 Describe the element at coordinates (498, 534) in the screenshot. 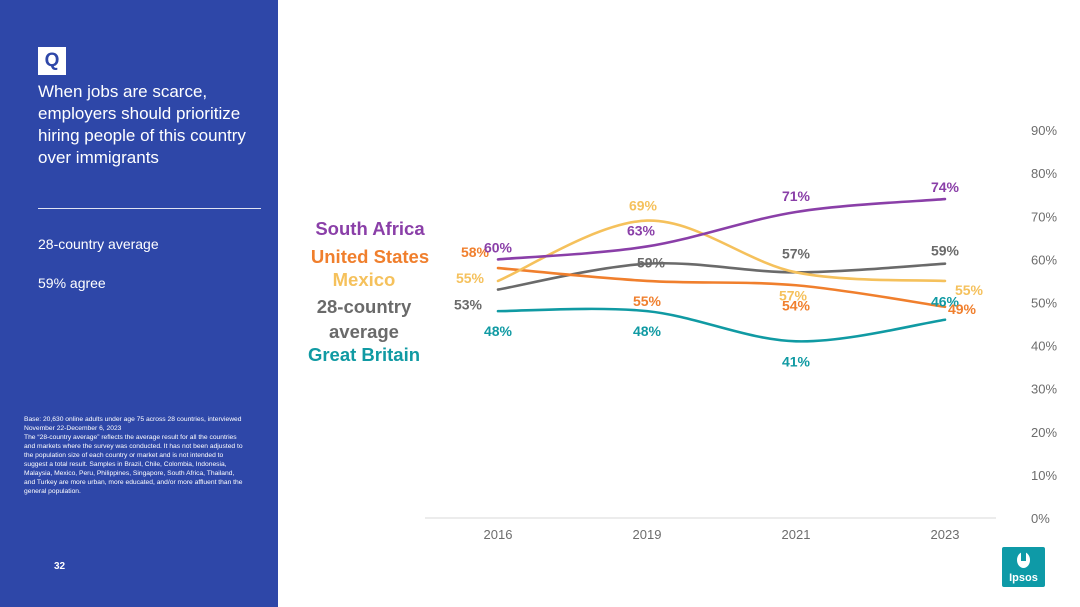

I see `x-tick-label: 2016` at that location.